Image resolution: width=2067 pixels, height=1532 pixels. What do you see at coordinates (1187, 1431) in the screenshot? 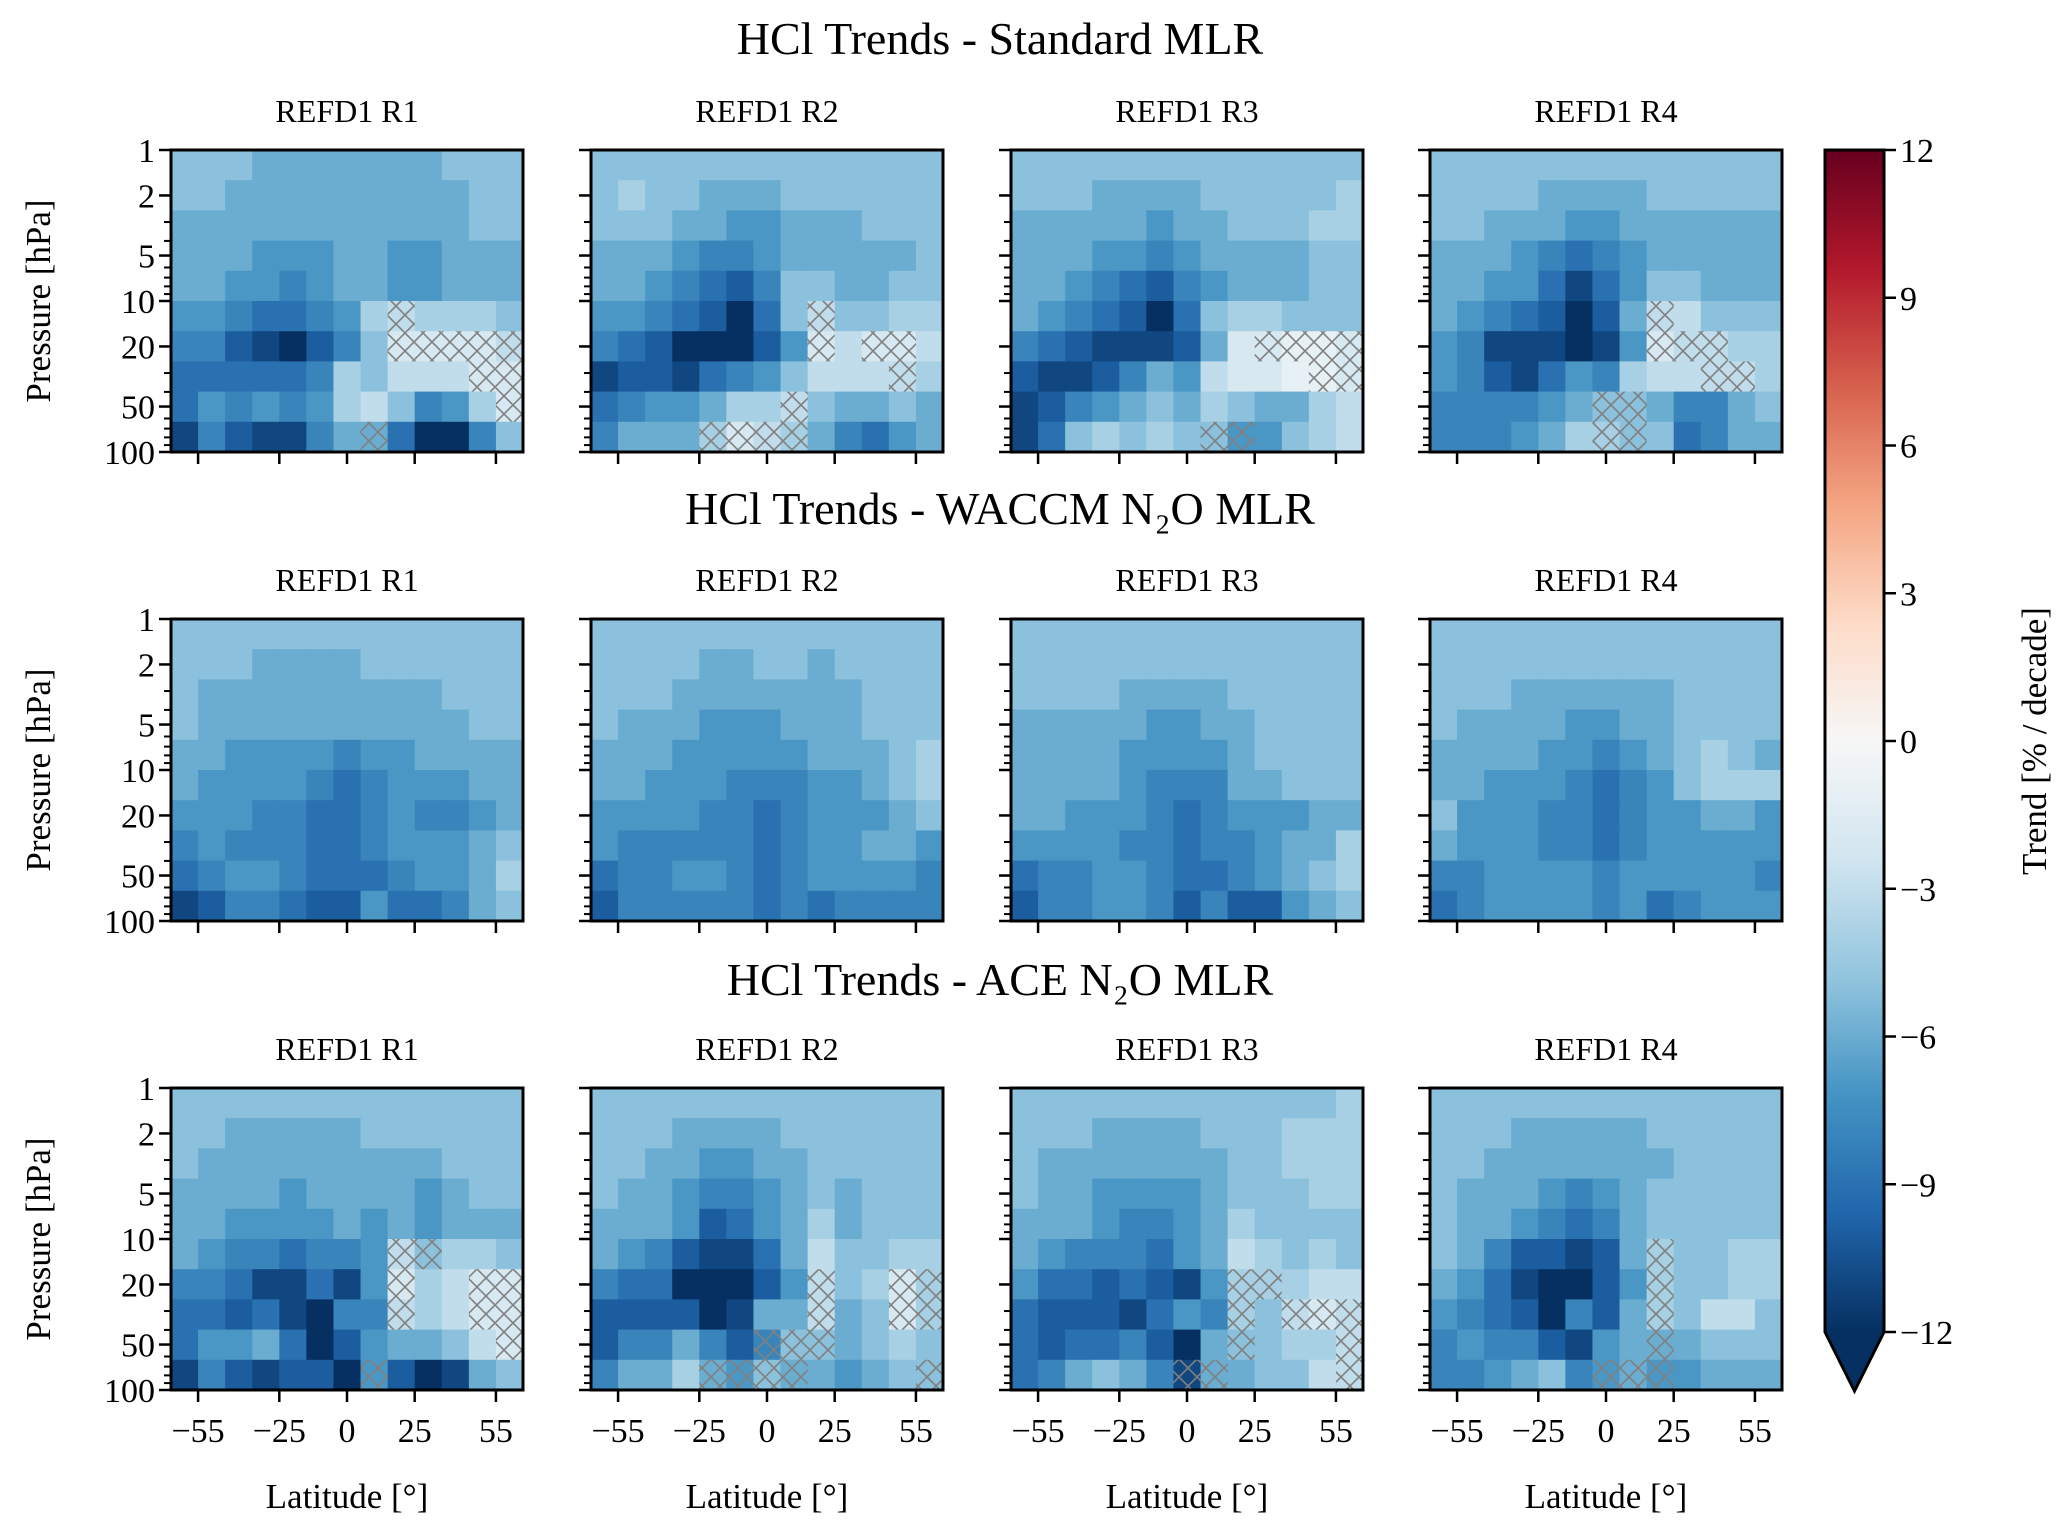
I see `x-tick-label: 0` at bounding box center [1187, 1431].